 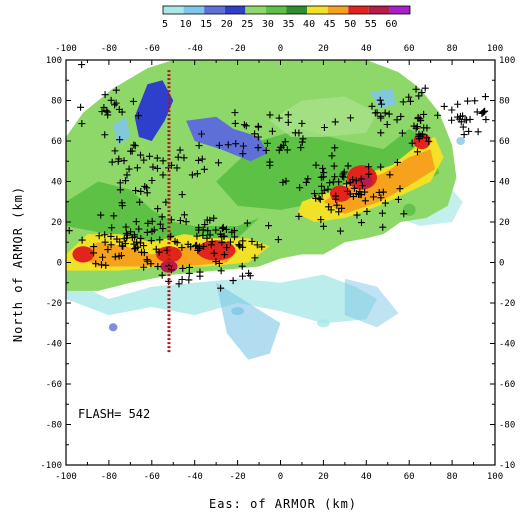 What do you see at coordinates (288, 24) in the screenshot?
I see `color-scale-label: 35` at bounding box center [288, 24].